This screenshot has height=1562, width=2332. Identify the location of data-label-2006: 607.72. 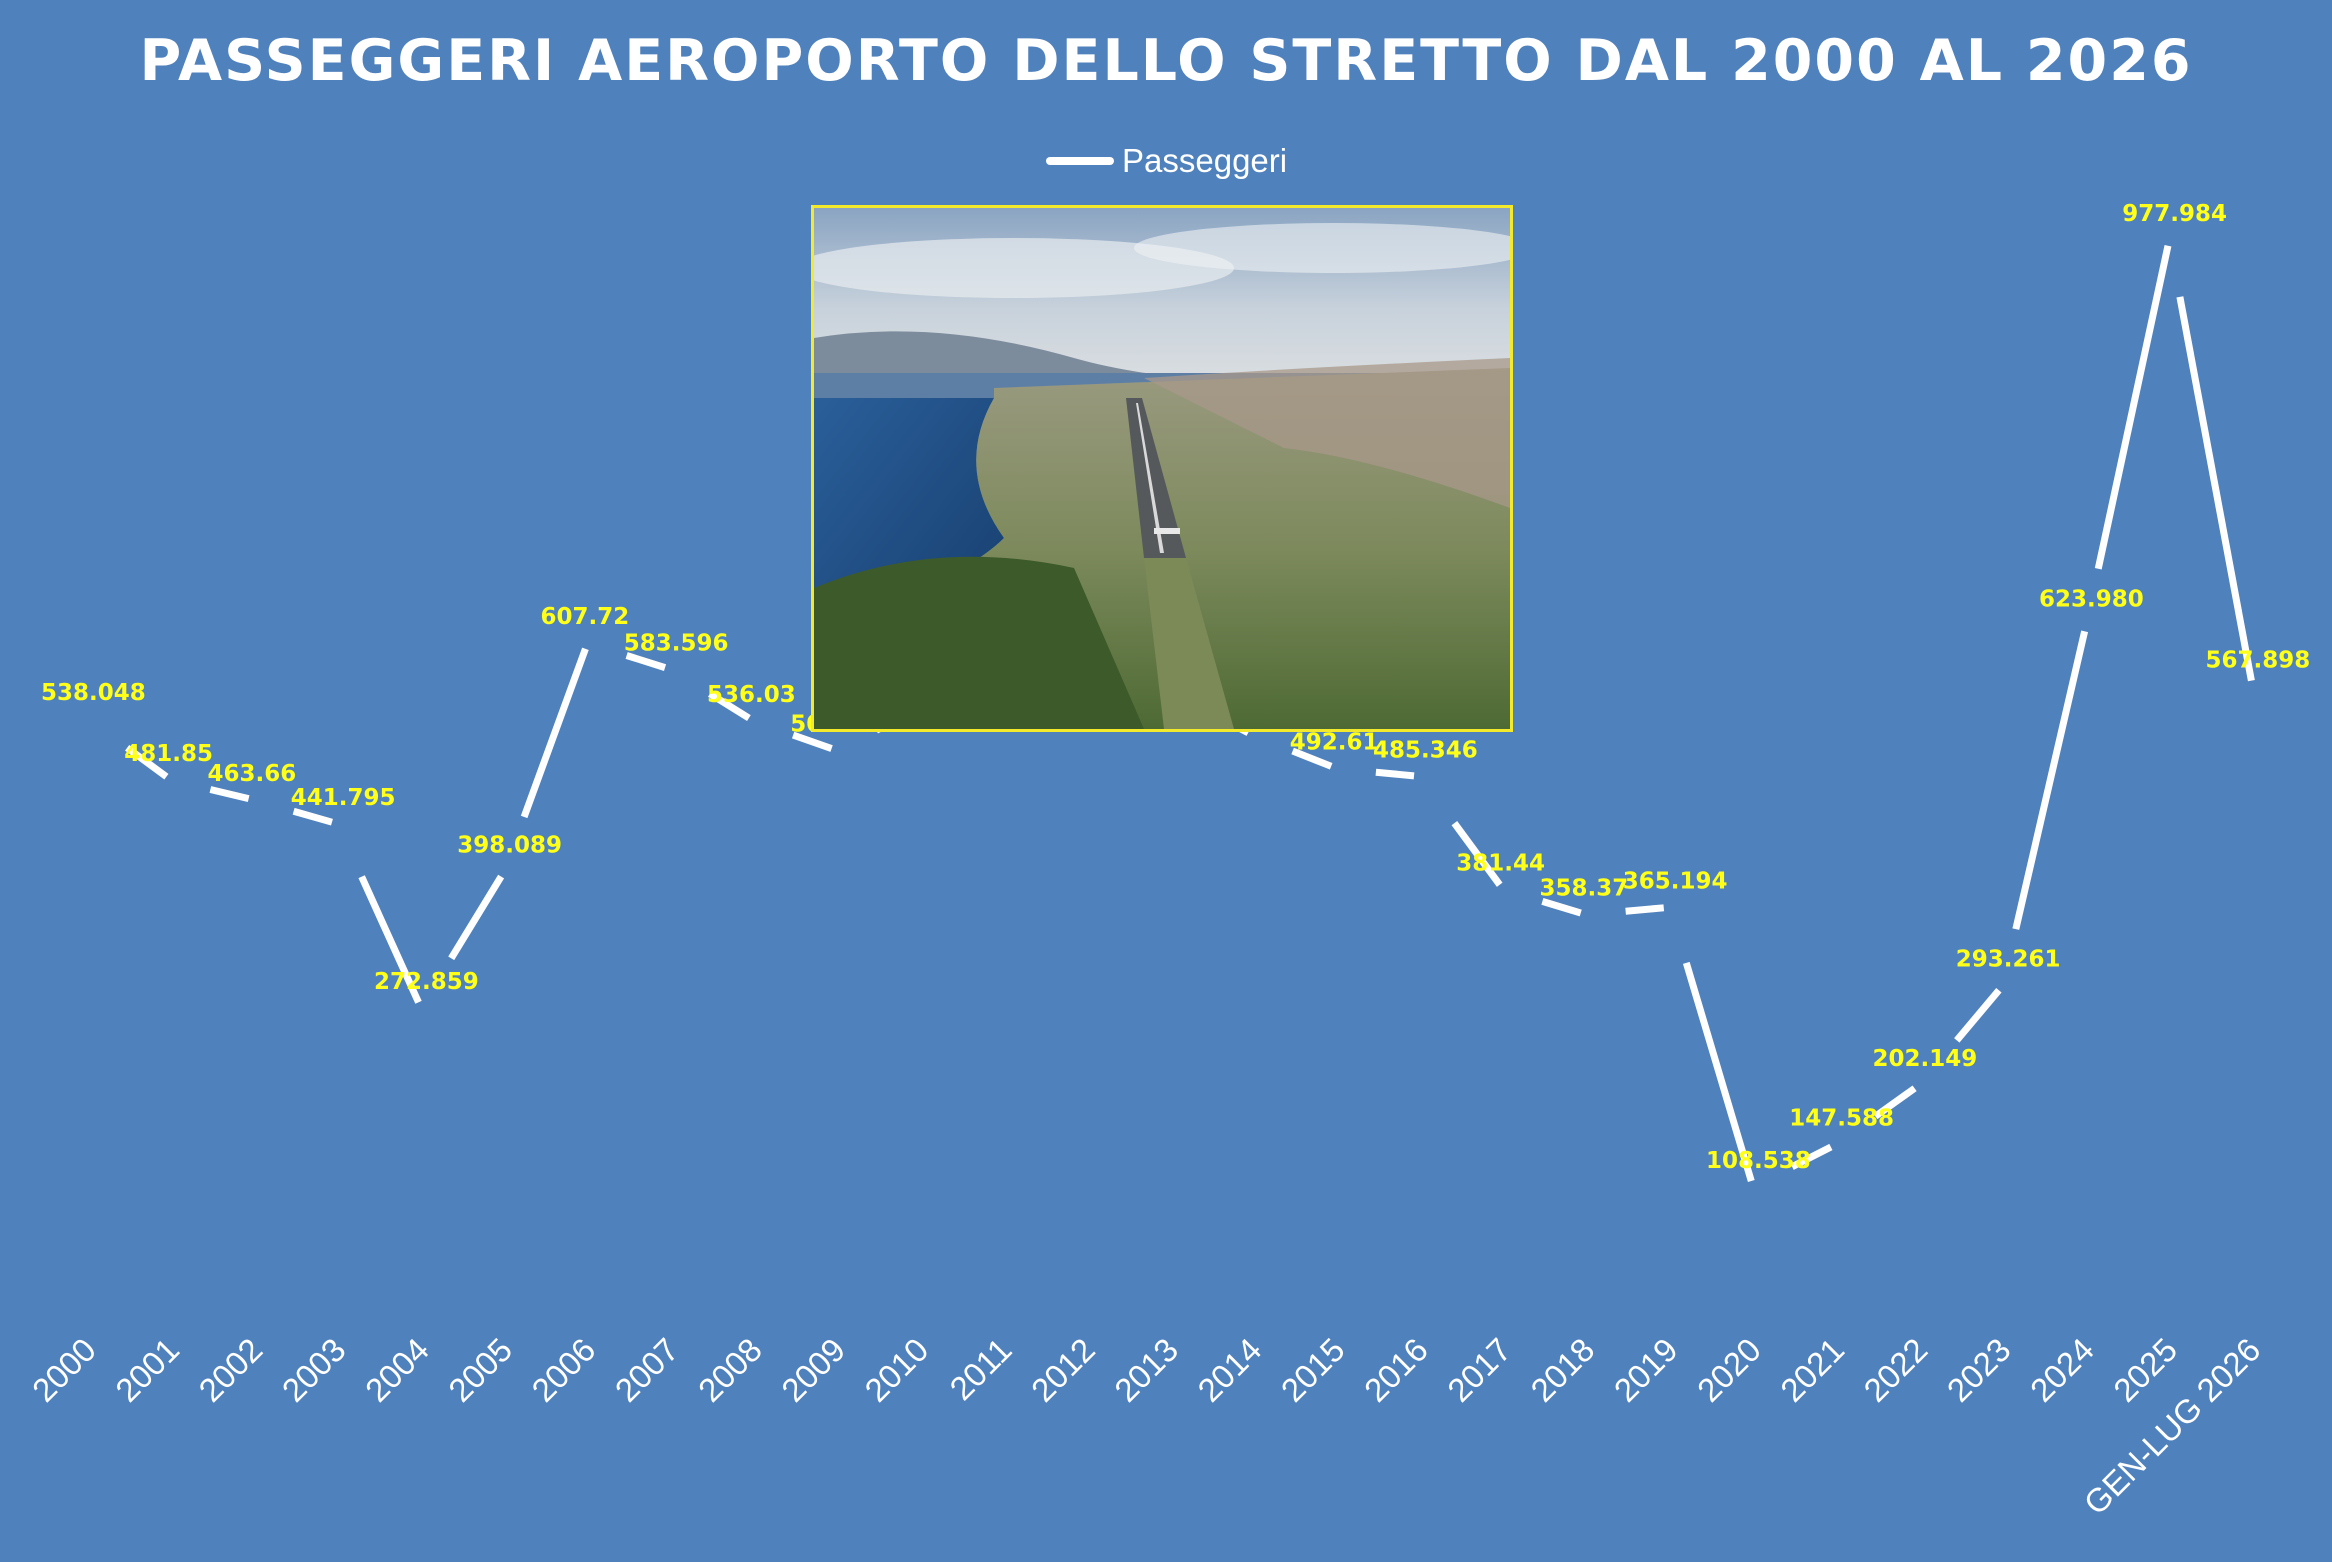
(585, 617).